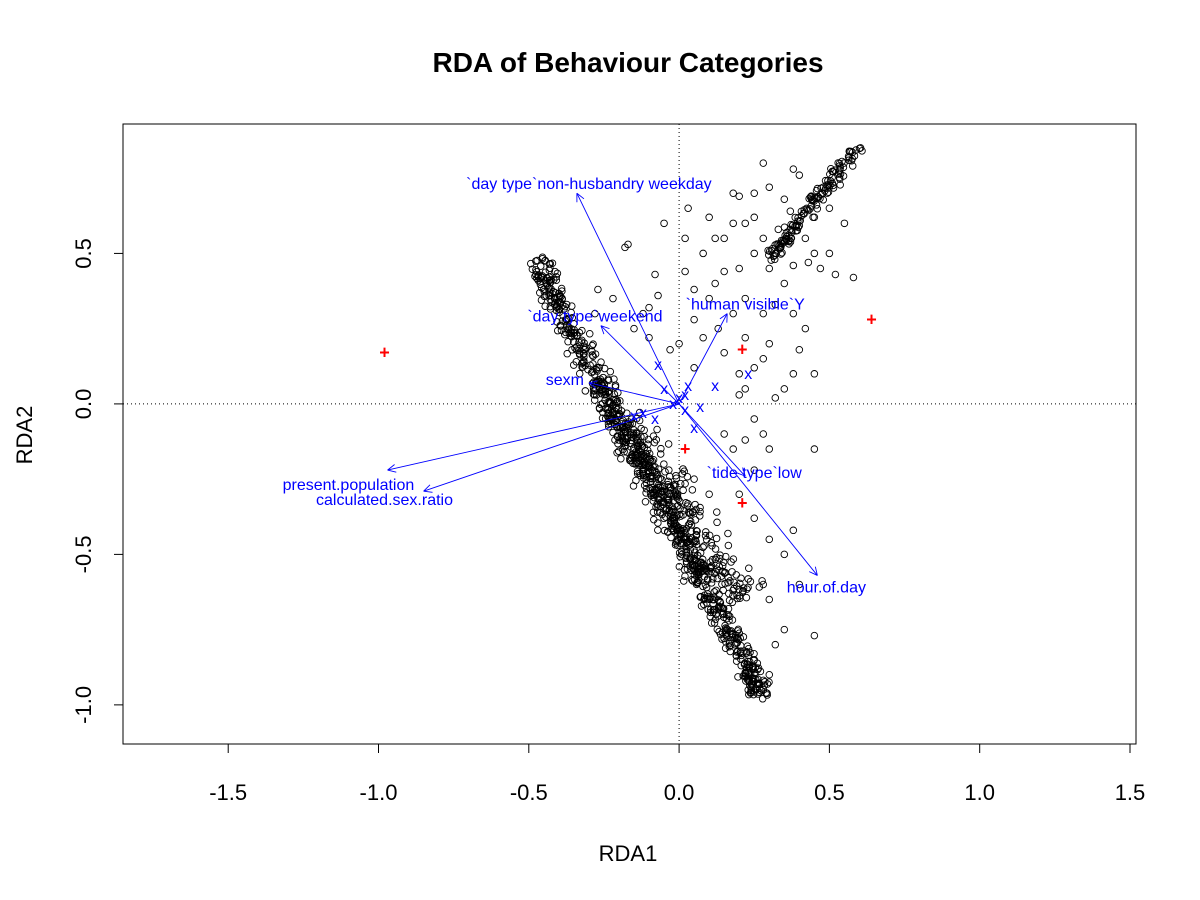  Describe the element at coordinates (533, 437) in the screenshot. I see `biplot-arrow` at that location.